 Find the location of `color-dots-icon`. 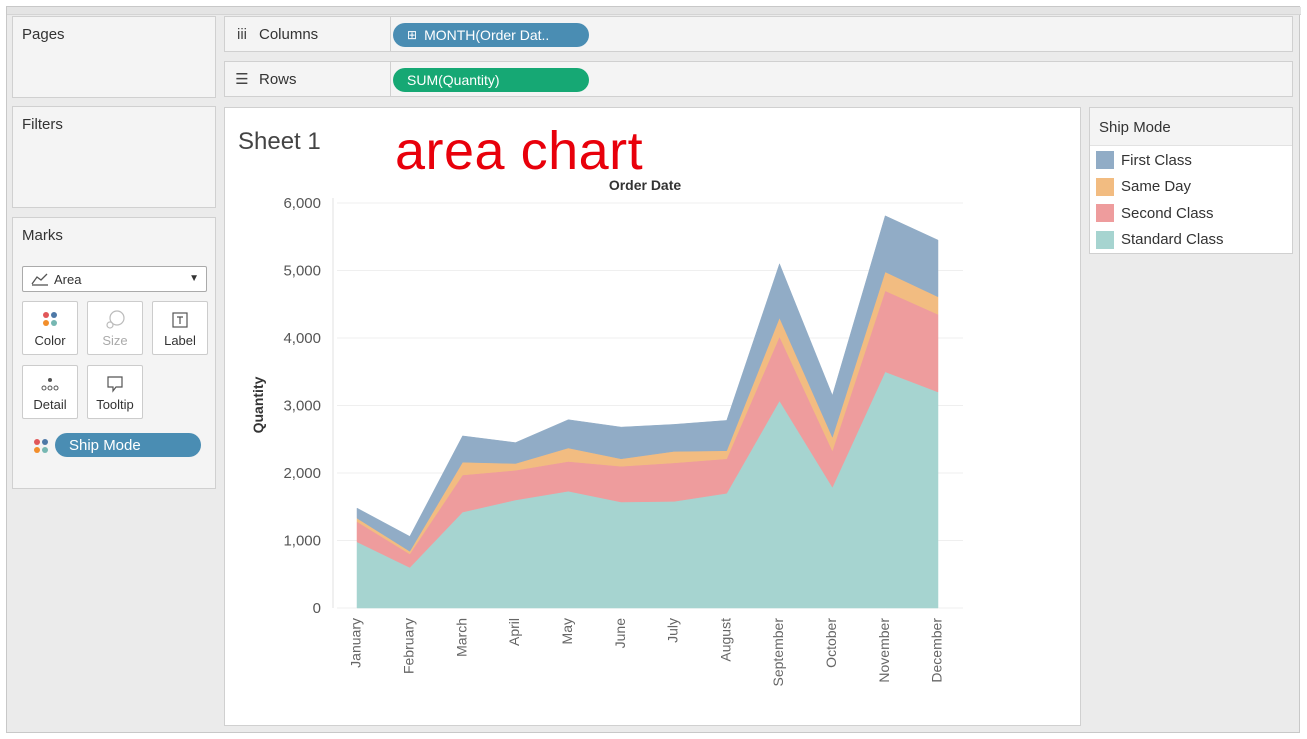

color-dots-icon is located at coordinates (50, 320).